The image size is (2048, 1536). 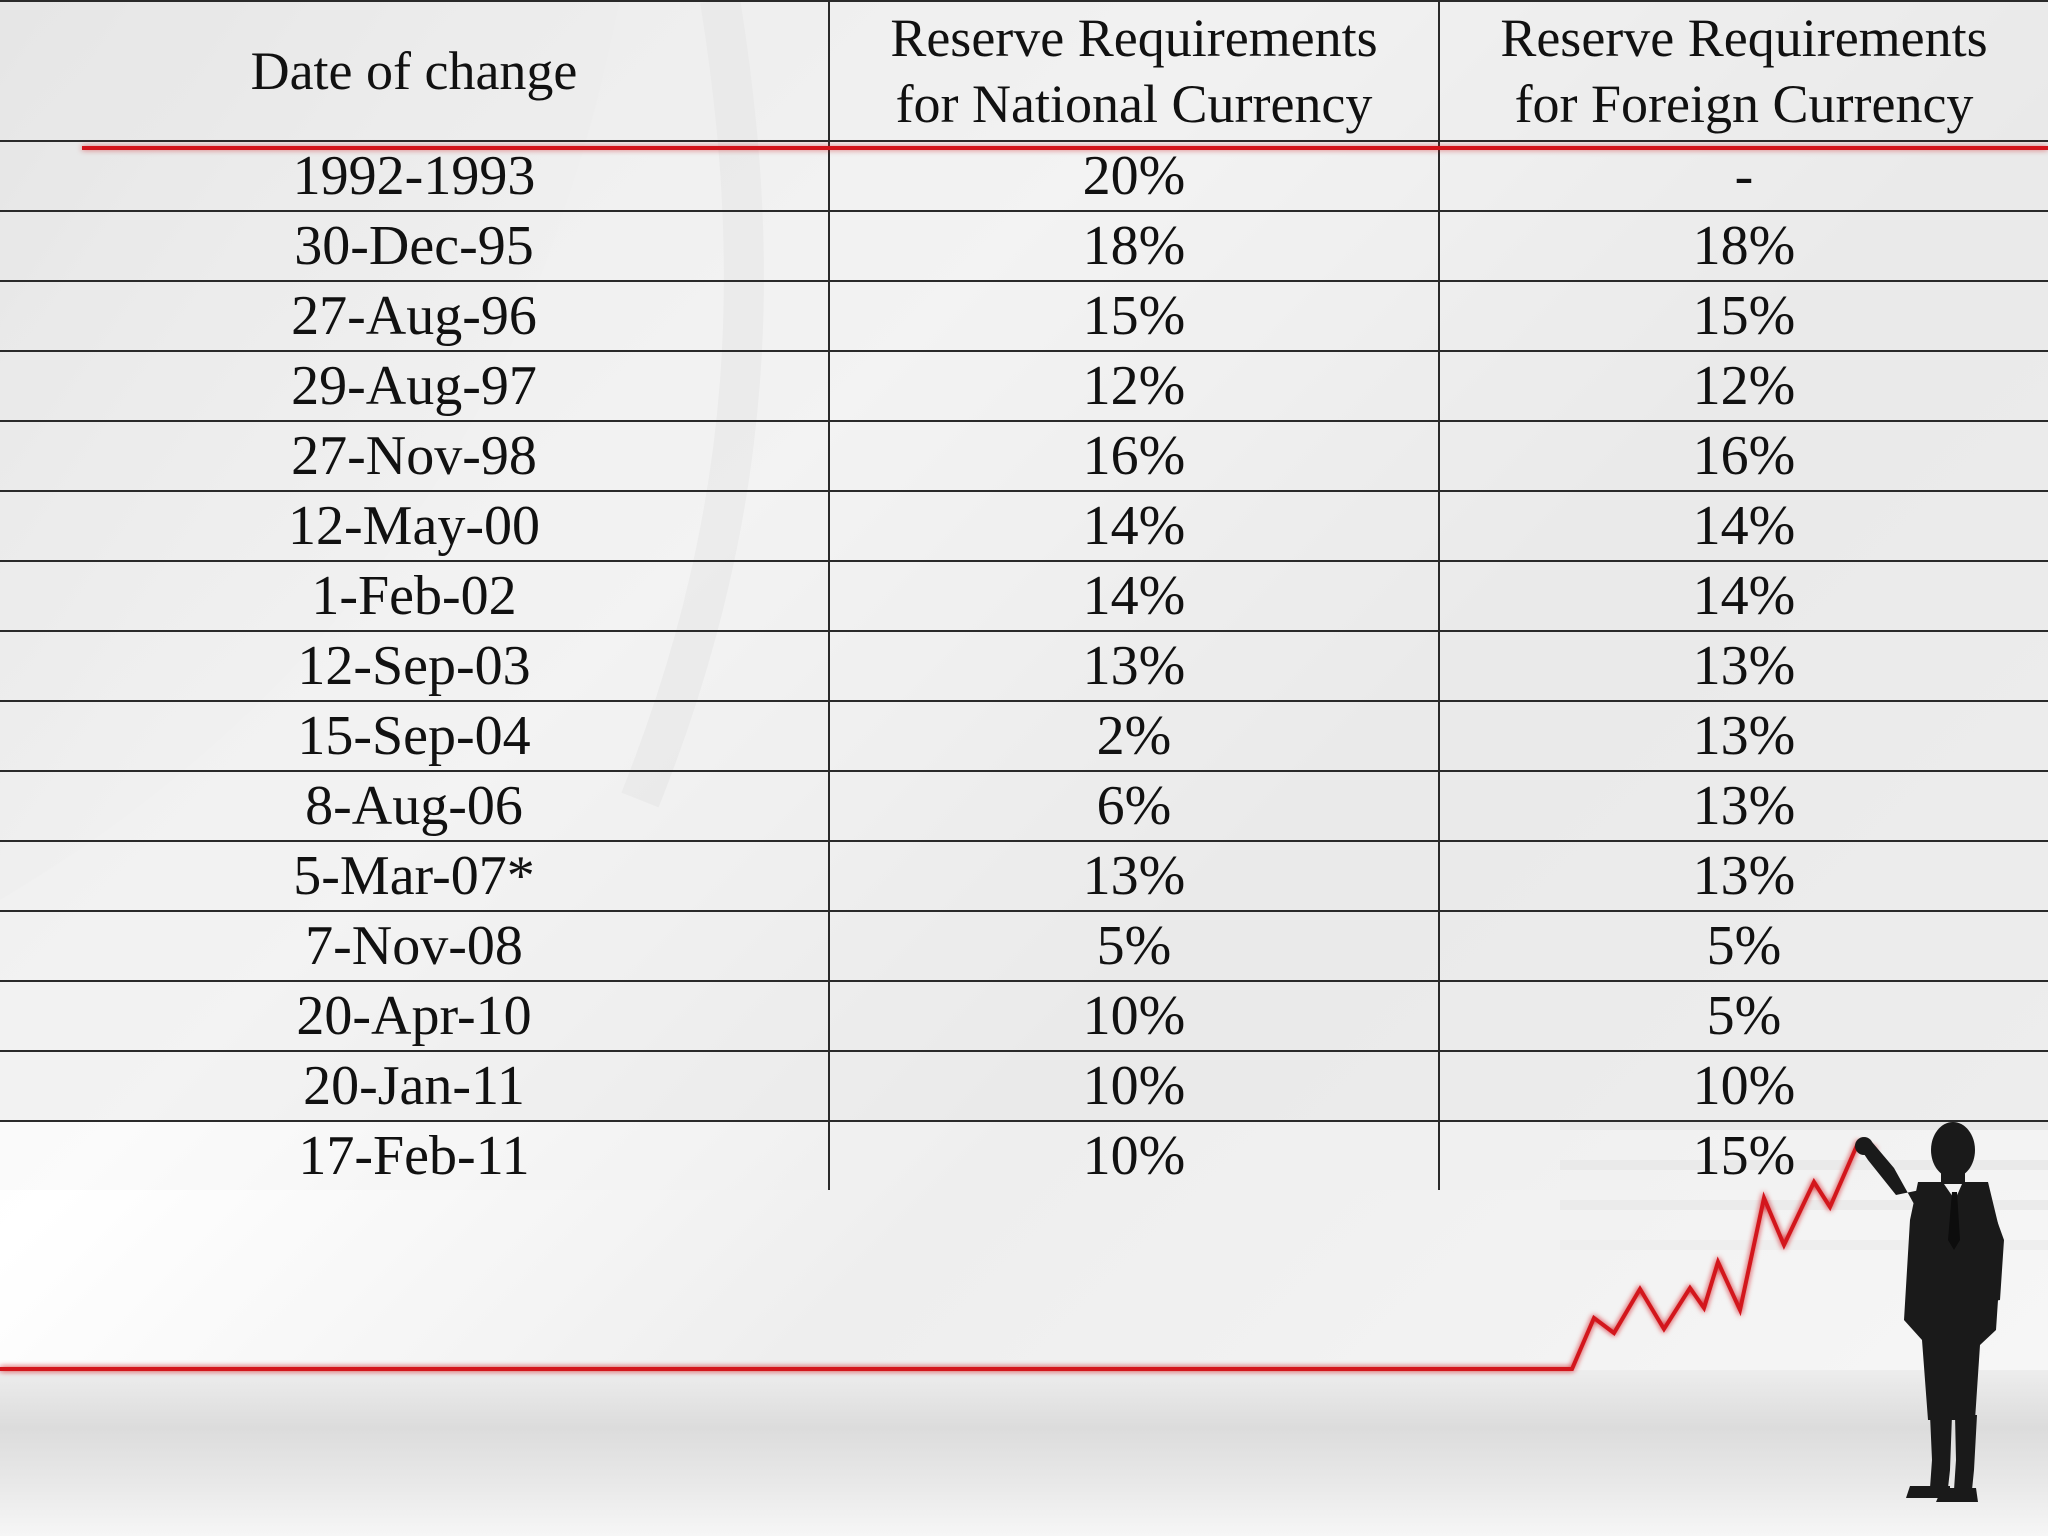 What do you see at coordinates (1744, 104) in the screenshot?
I see `header-foreign-line2: for Foreign Currency` at bounding box center [1744, 104].